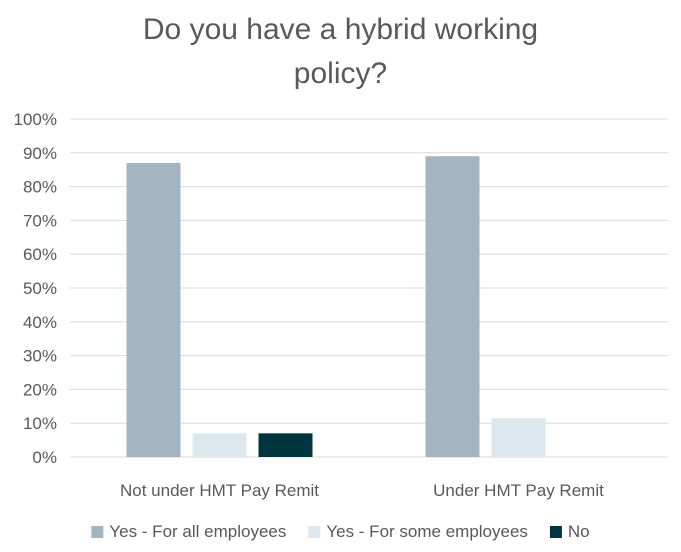  I want to click on legend-label: Yes - For all employees, so click(197, 531).